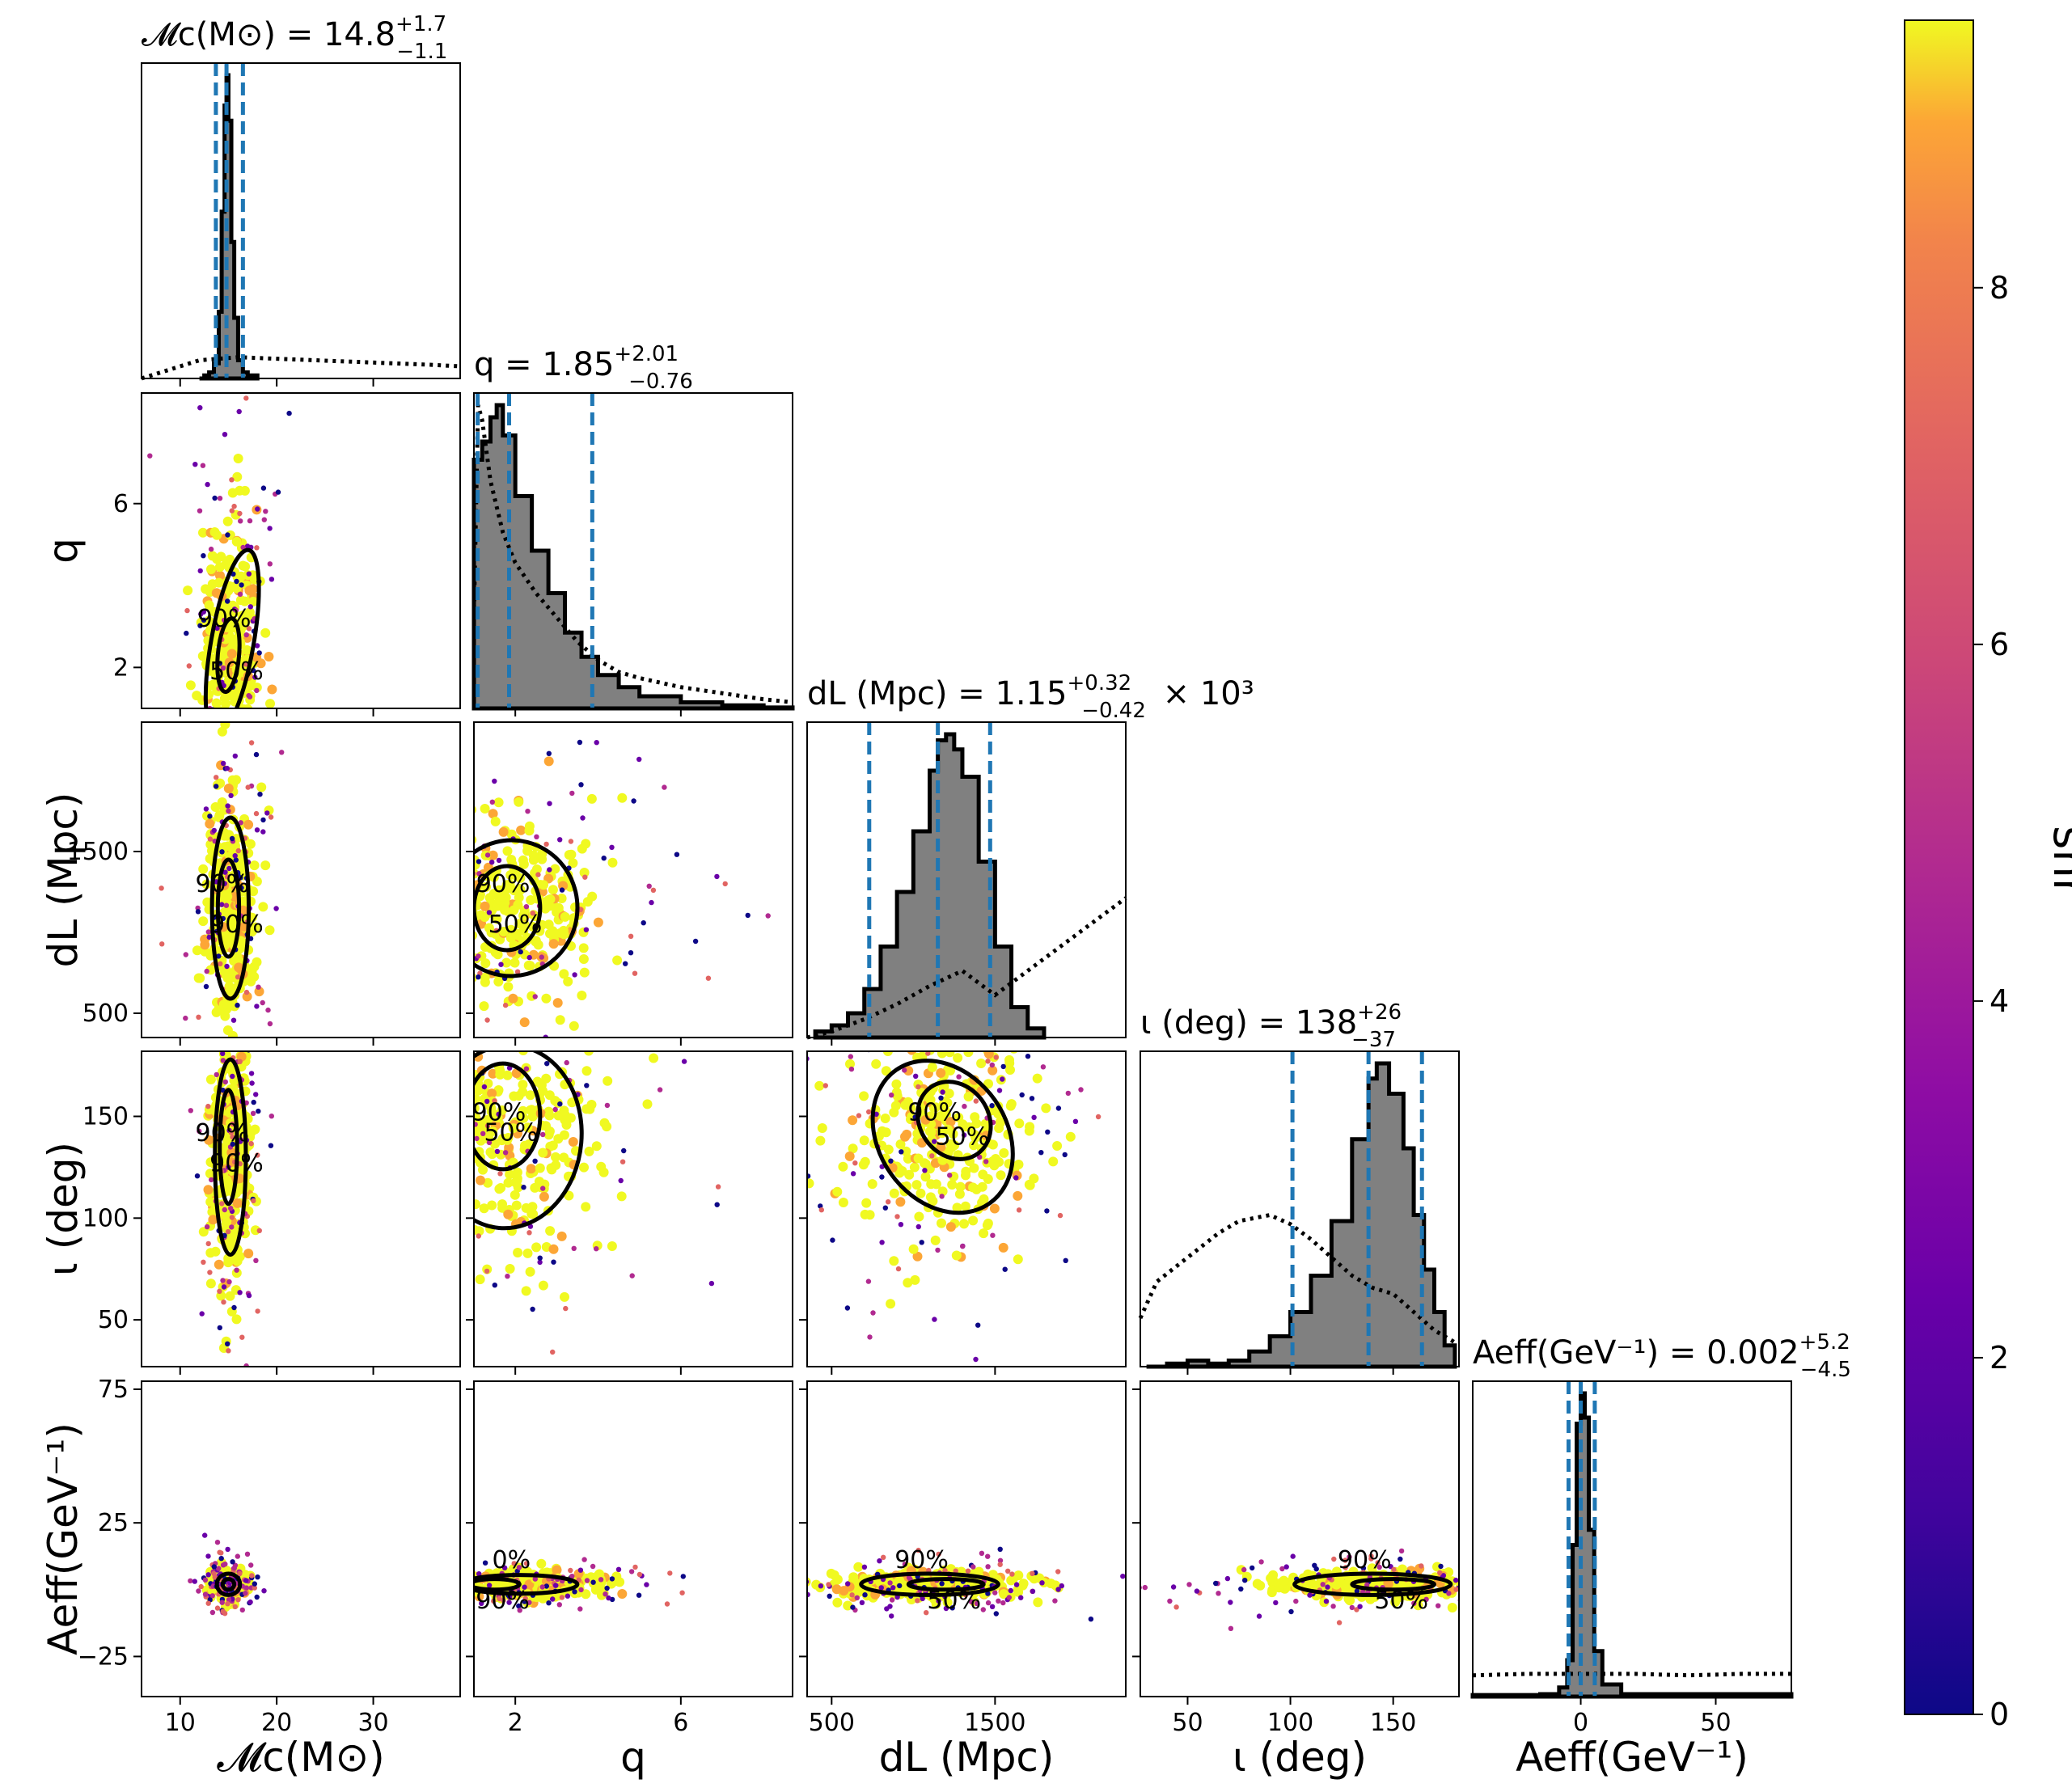 The image size is (2072, 1792). What do you see at coordinates (1300, 1538) in the screenshot?
I see `panel-frame` at bounding box center [1300, 1538].